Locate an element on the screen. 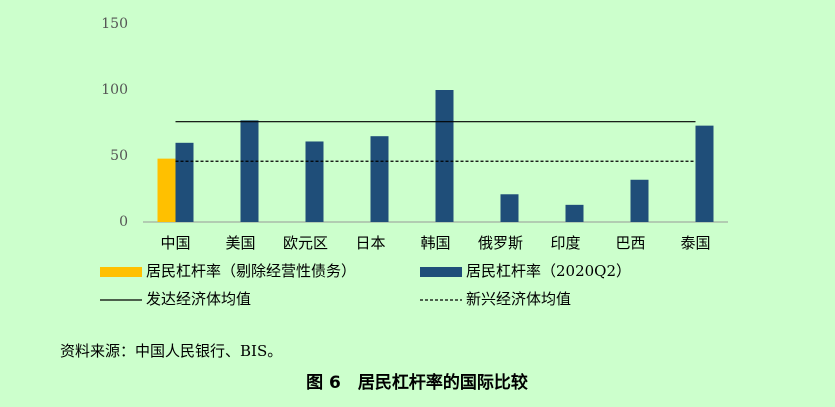 This screenshot has height=407, width=835. legend-label: 发达经济体均值 is located at coordinates (198, 299).